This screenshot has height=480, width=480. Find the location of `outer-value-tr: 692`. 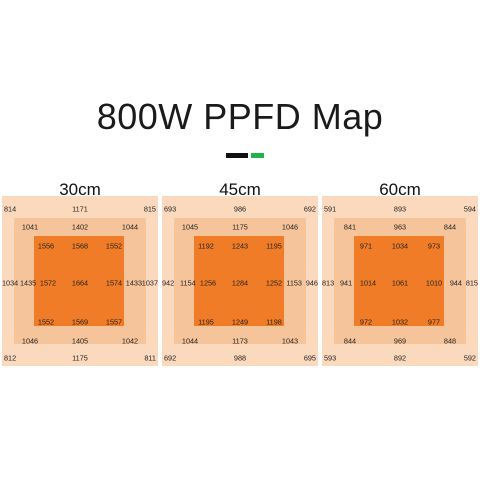

outer-value-tr: 692 is located at coordinates (309, 209).